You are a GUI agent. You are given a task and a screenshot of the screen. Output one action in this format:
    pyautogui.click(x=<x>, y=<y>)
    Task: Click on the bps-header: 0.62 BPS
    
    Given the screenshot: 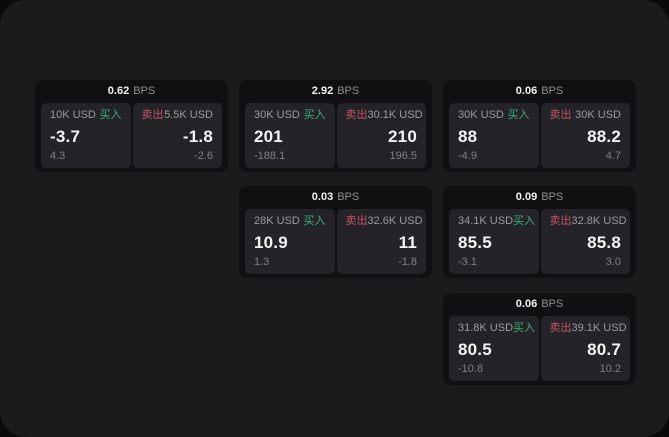 What is the action you would take?
    pyautogui.click(x=131, y=91)
    